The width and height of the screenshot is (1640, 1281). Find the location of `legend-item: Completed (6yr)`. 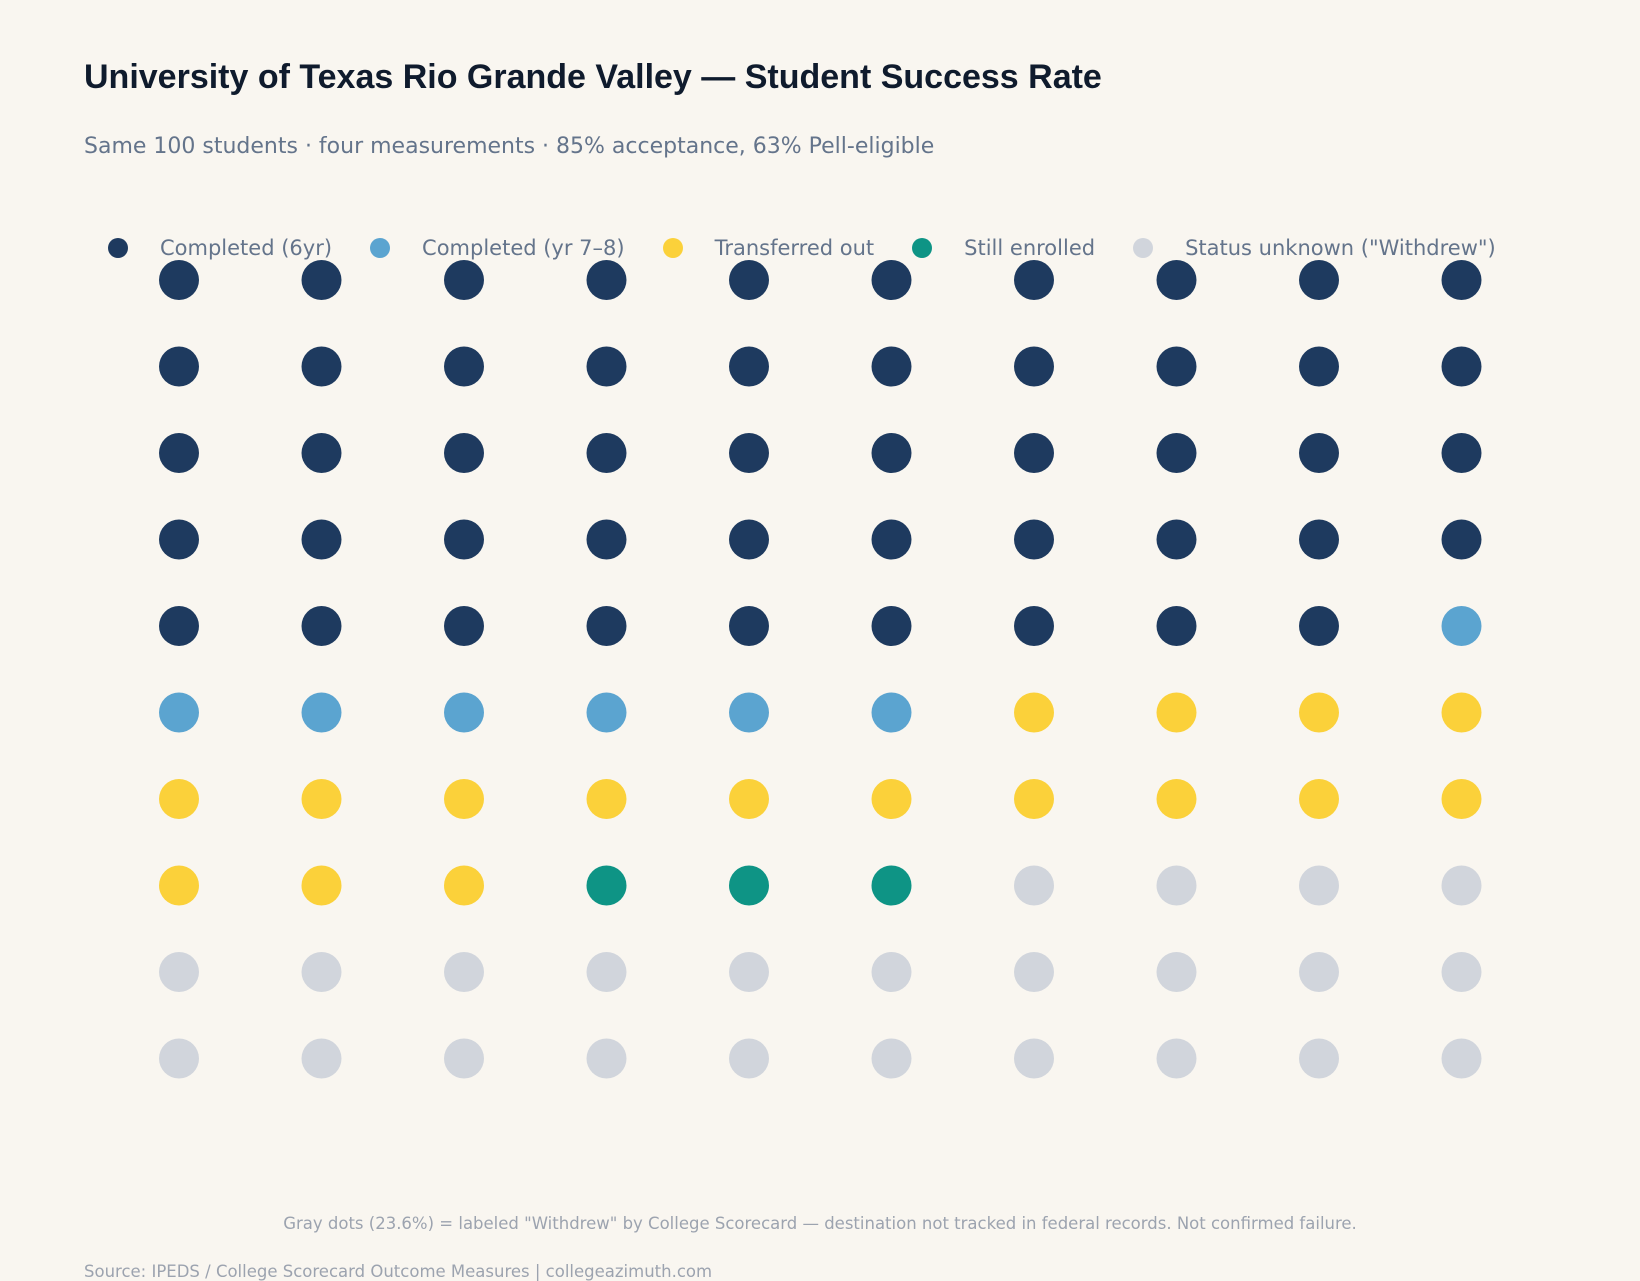

legend-item: Completed (6yr) is located at coordinates (220, 248).